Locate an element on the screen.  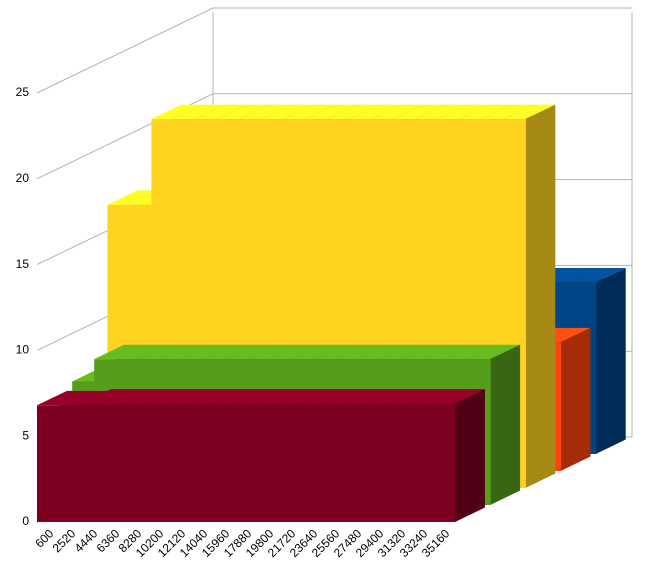
y-tick-label: 0 is located at coordinates (25, 521).